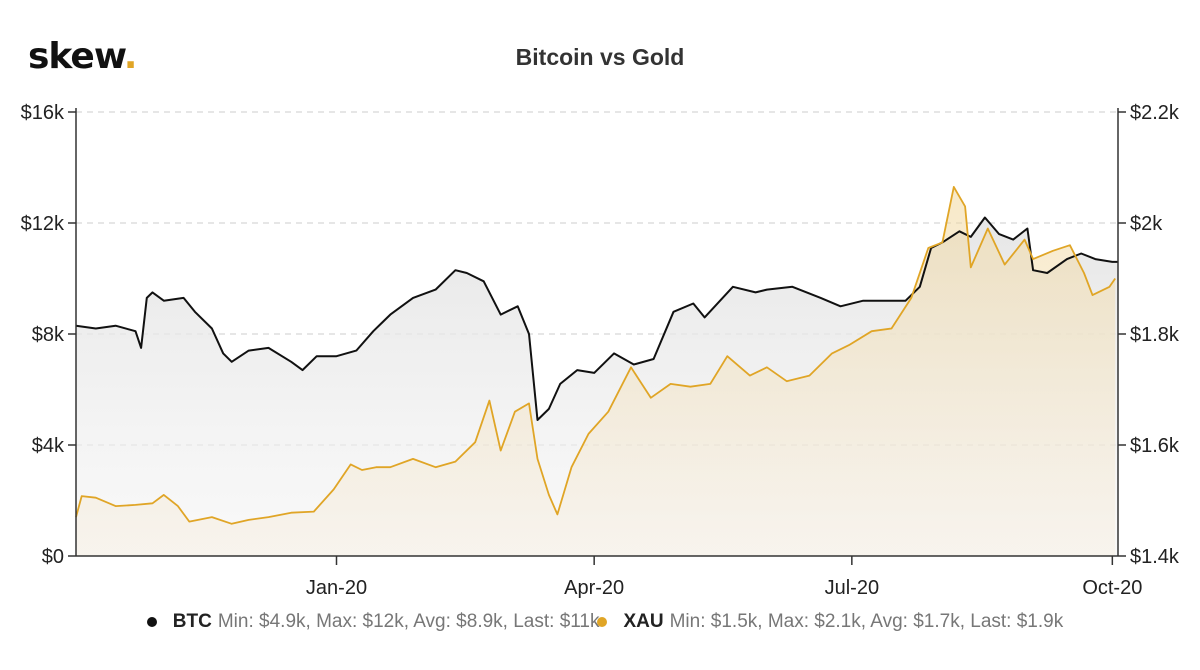 Image resolution: width=1200 pixels, height=670 pixels. I want to click on y-left-tick-label: $4k, so click(48, 446).